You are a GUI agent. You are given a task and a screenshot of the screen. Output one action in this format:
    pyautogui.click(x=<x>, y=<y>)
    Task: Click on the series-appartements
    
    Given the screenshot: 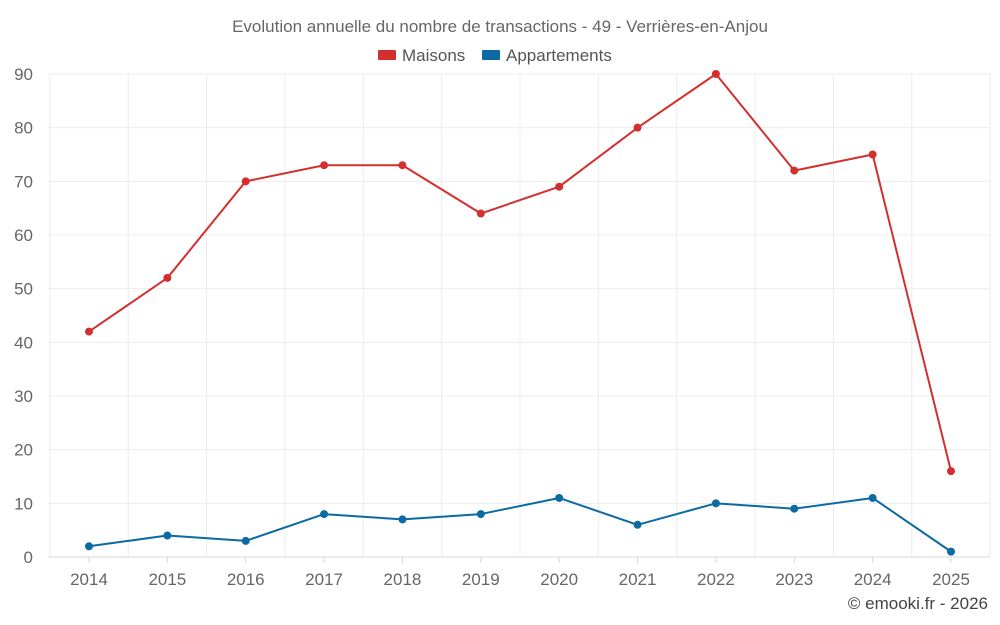 What is the action you would take?
    pyautogui.click(x=520, y=524)
    